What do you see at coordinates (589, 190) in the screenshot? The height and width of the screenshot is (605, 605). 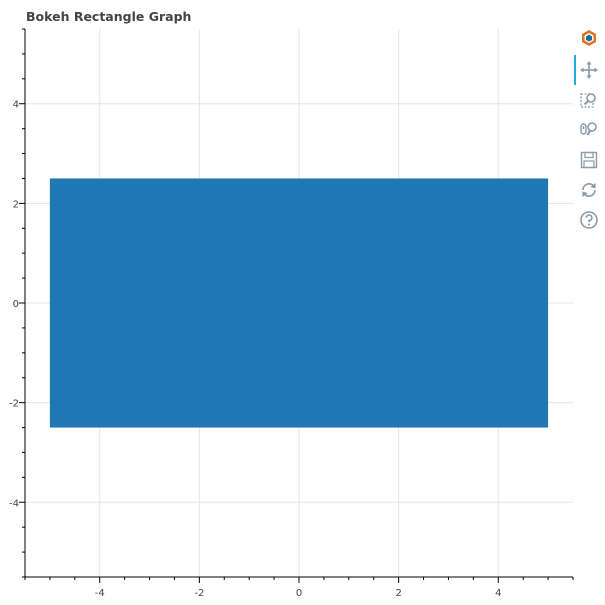 I see `reset-tool-icon` at bounding box center [589, 190].